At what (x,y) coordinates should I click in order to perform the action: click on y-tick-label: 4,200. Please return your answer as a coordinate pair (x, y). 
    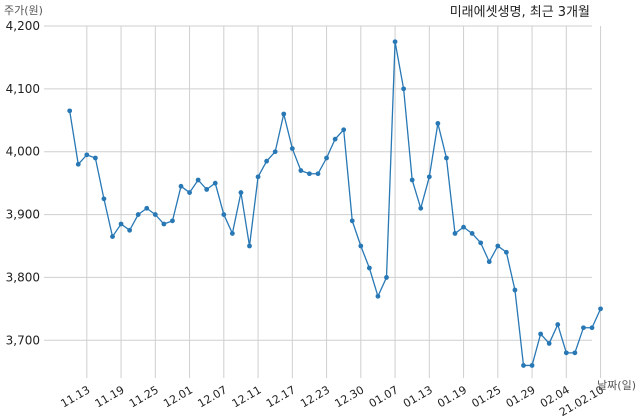
    Looking at the image, I should click on (23, 26).